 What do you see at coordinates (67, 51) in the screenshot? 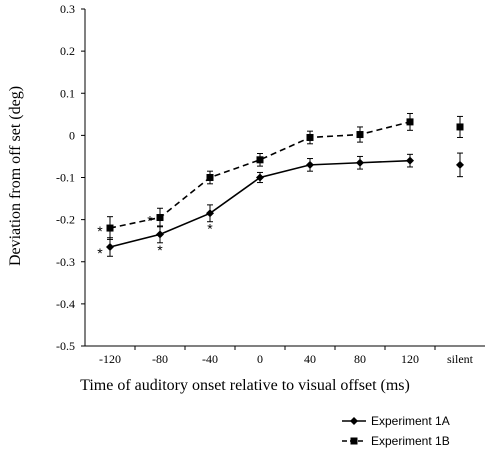
I see `y-tick-label: 0.2` at bounding box center [67, 51].